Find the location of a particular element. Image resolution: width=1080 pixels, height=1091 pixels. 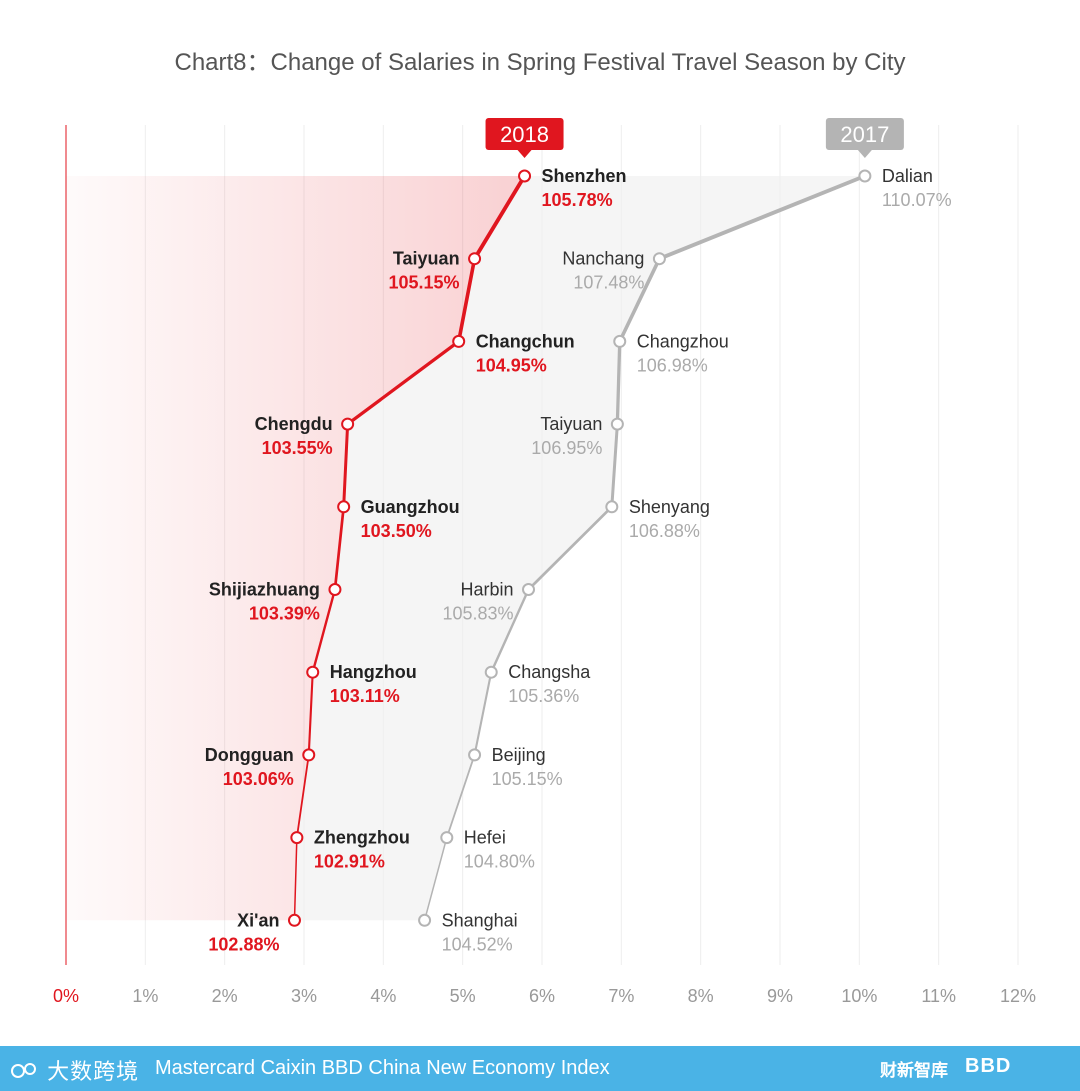

value-label: 103.39% is located at coordinates (284, 614).